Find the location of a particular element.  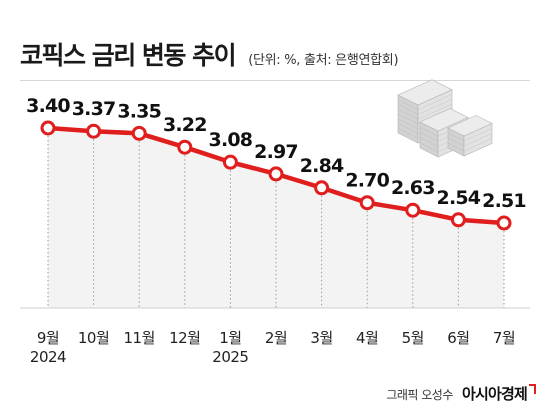

x-tick-label: 4월 is located at coordinates (367, 338).